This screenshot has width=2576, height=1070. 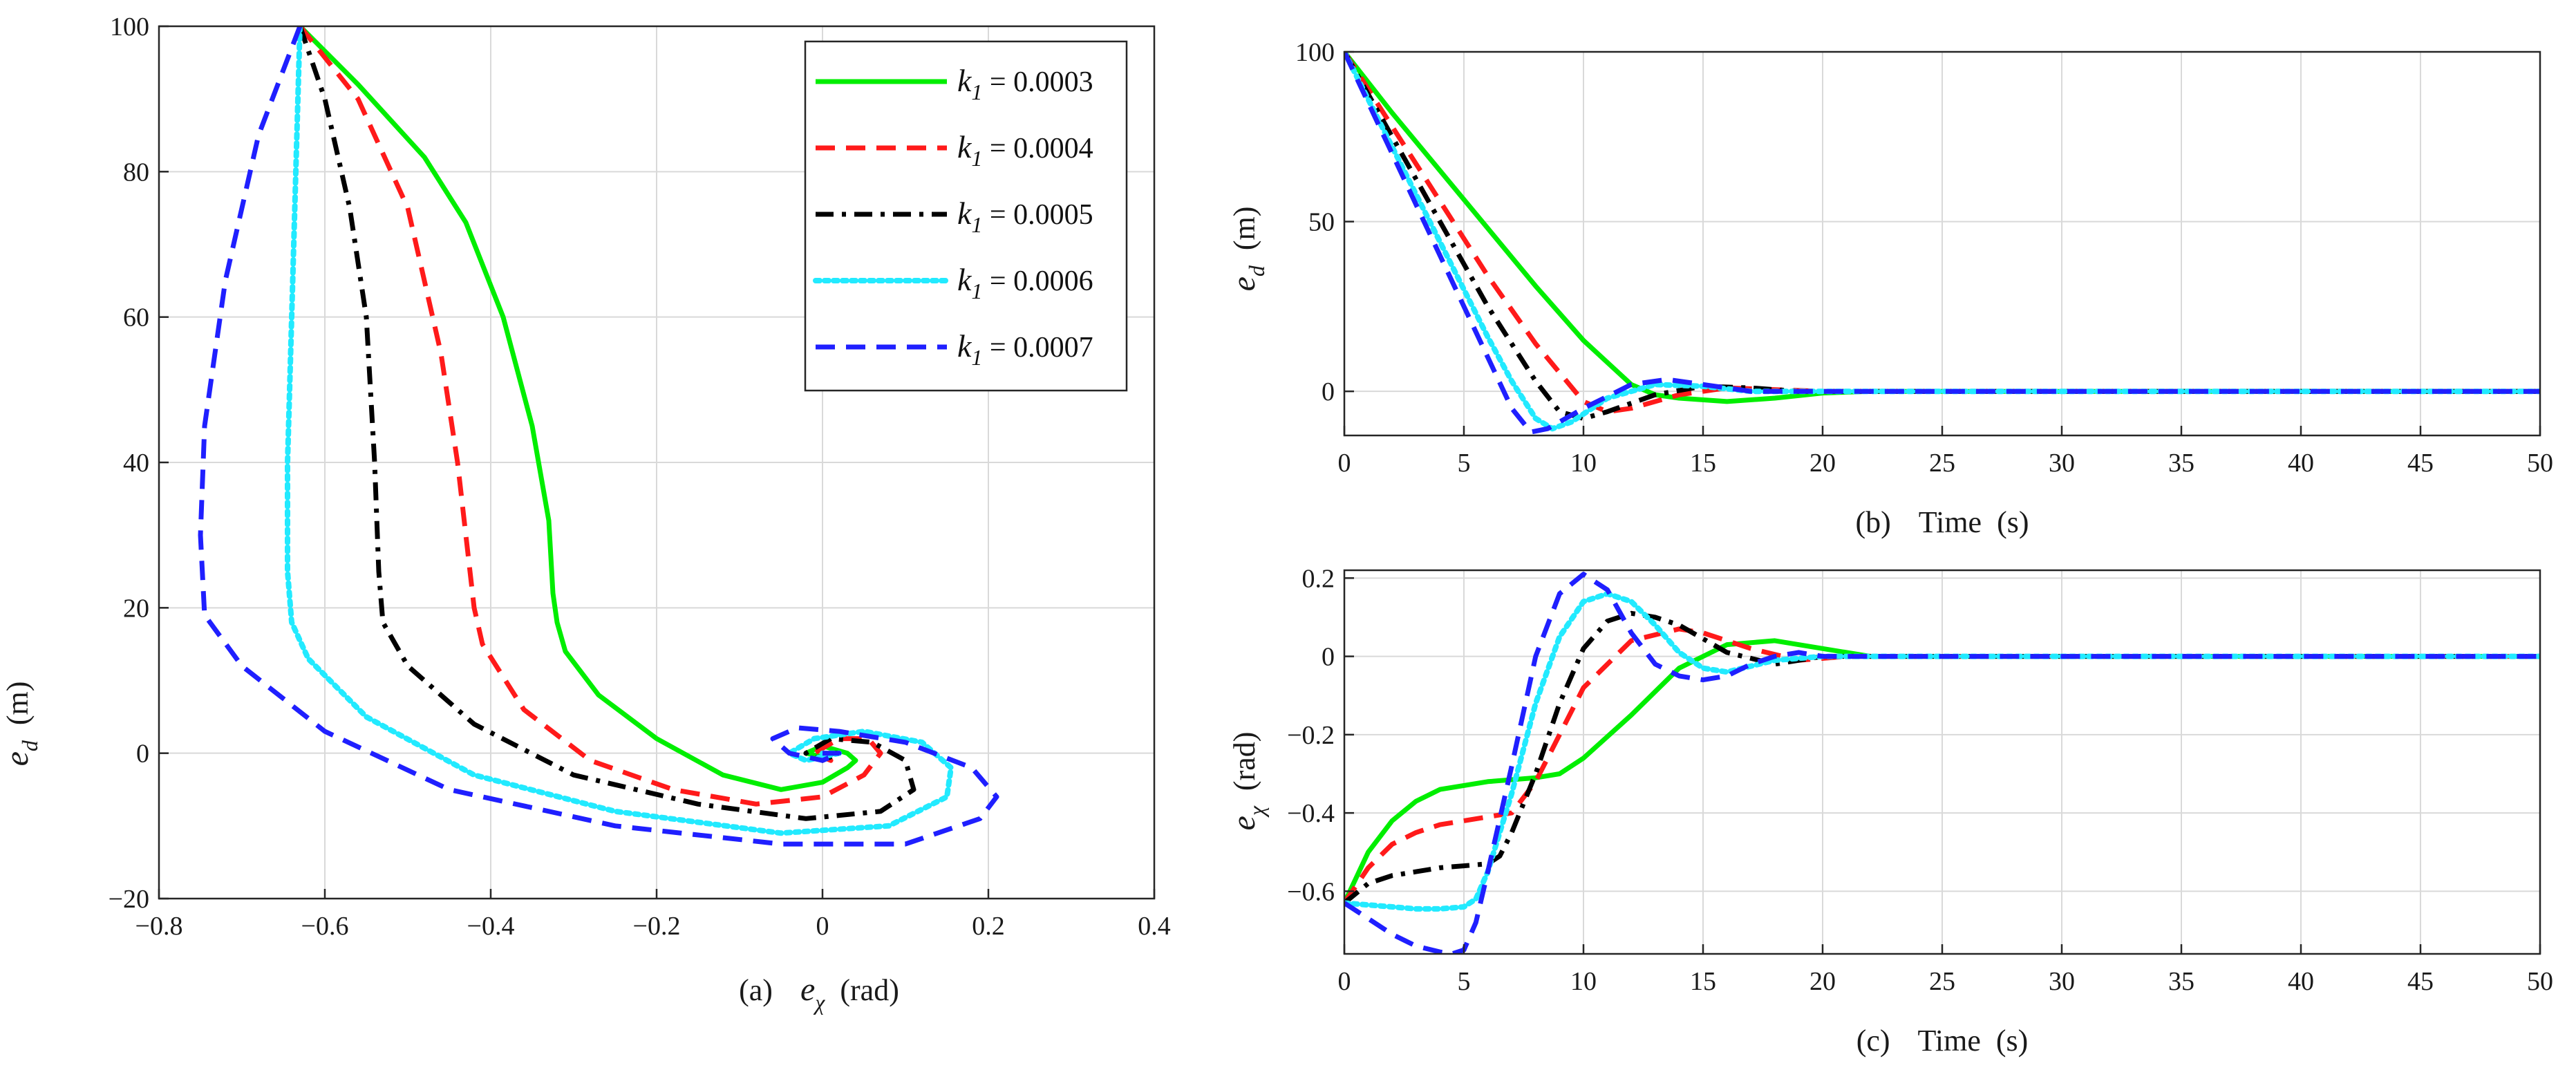 I want to click on panel-c-ylabel: eχ(rad), so click(x=1247, y=782).